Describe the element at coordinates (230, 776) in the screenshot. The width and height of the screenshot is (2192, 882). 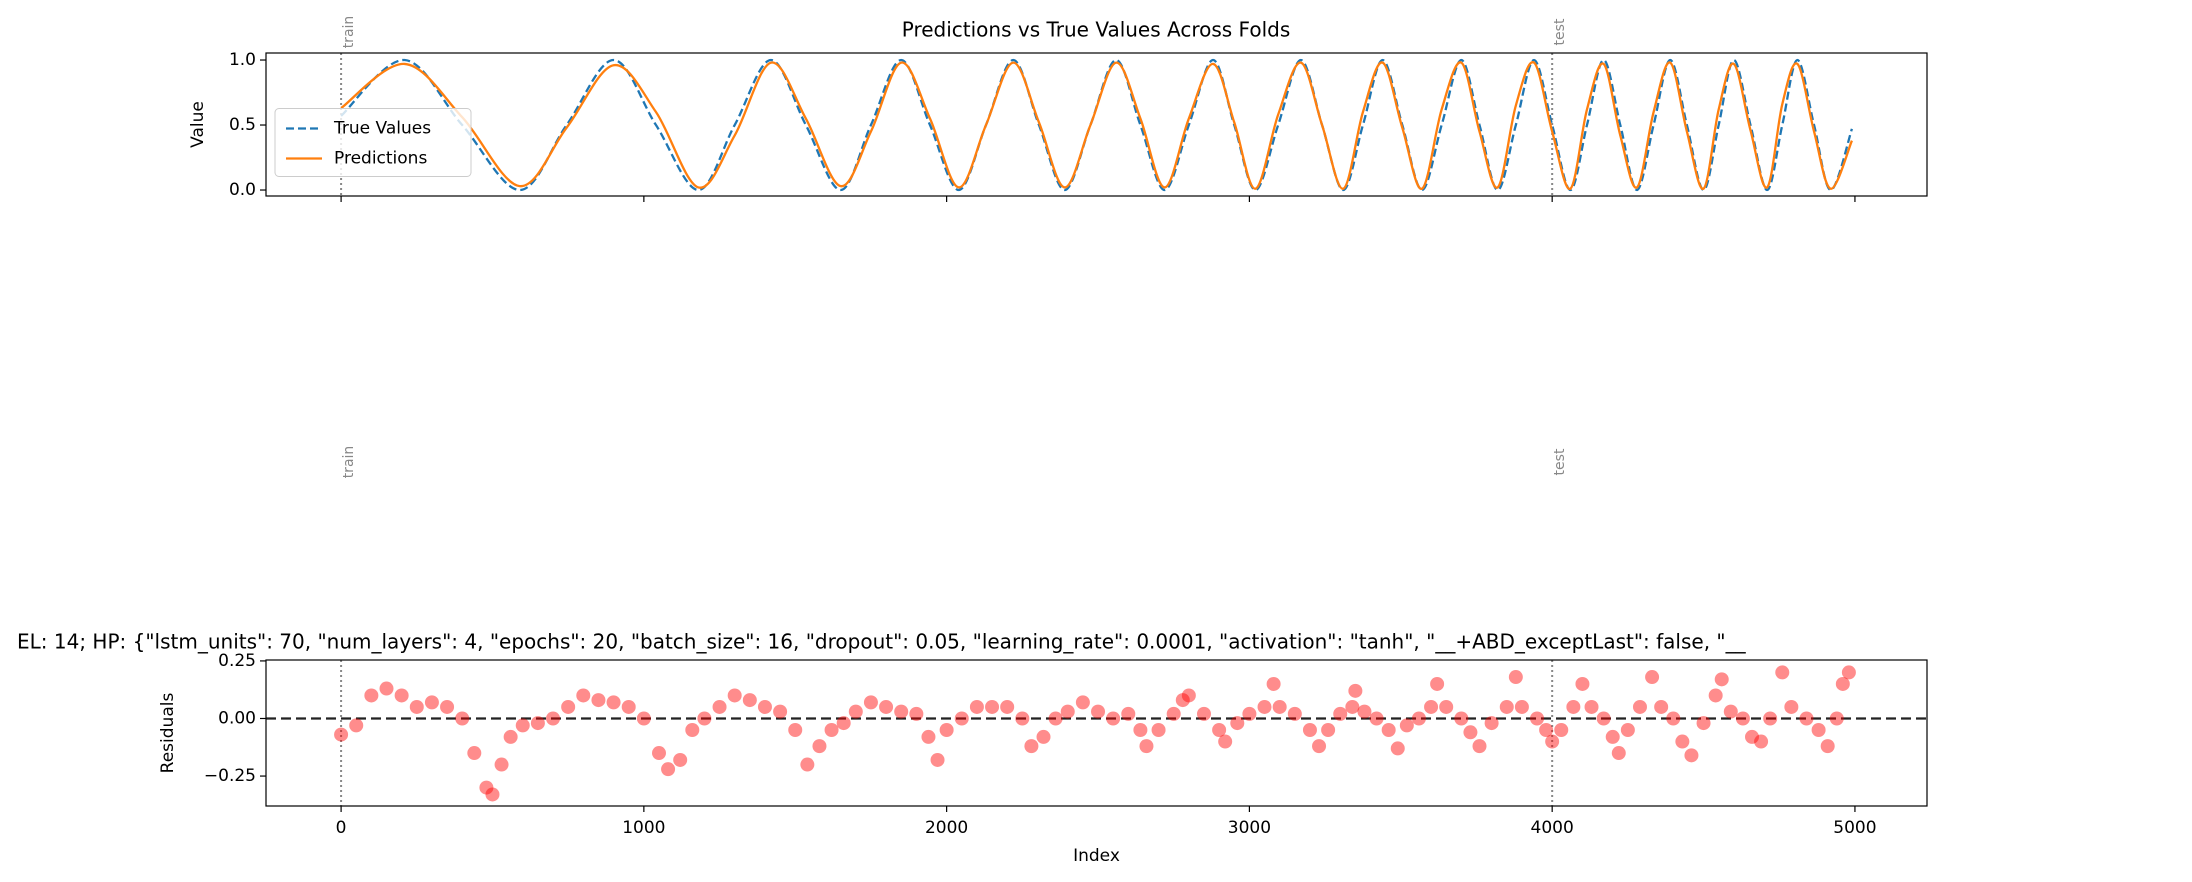
I see `y-tick-label: −0.25` at that location.